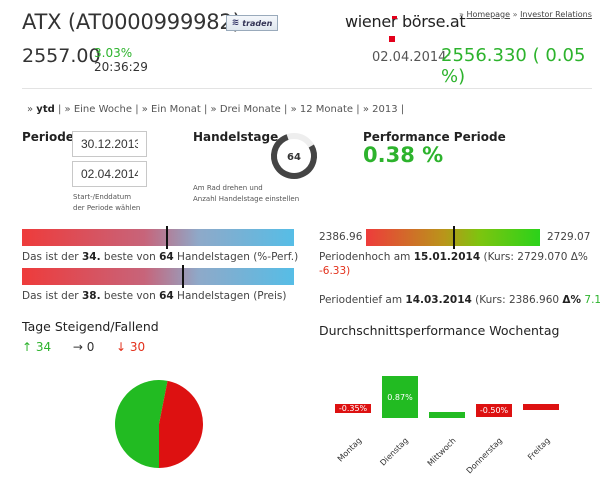 This screenshot has height=477, width=600. Describe the element at coordinates (403, 155) in the screenshot. I see `performance-value: 0.38 %` at that location.